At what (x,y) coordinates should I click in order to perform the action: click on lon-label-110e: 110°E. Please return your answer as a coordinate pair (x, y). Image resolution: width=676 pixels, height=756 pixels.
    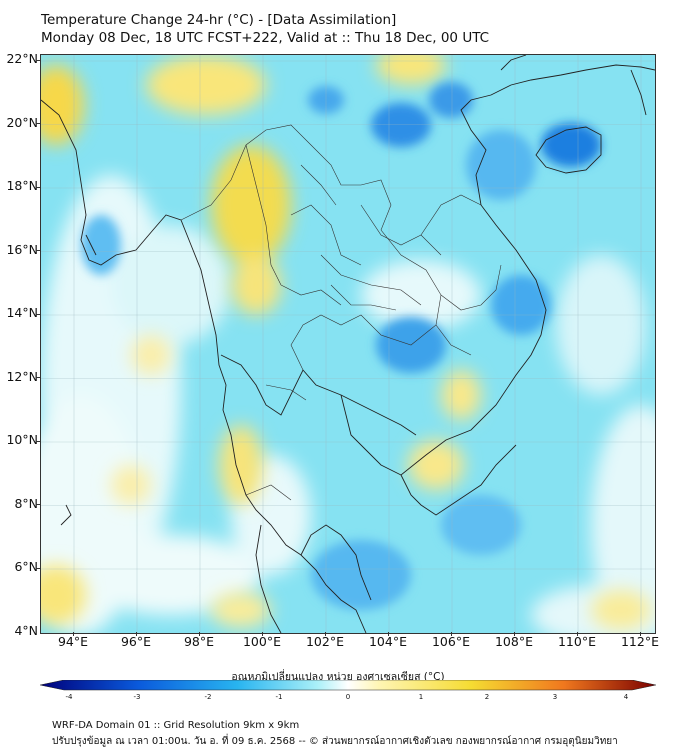
    Looking at the image, I should click on (576, 641).